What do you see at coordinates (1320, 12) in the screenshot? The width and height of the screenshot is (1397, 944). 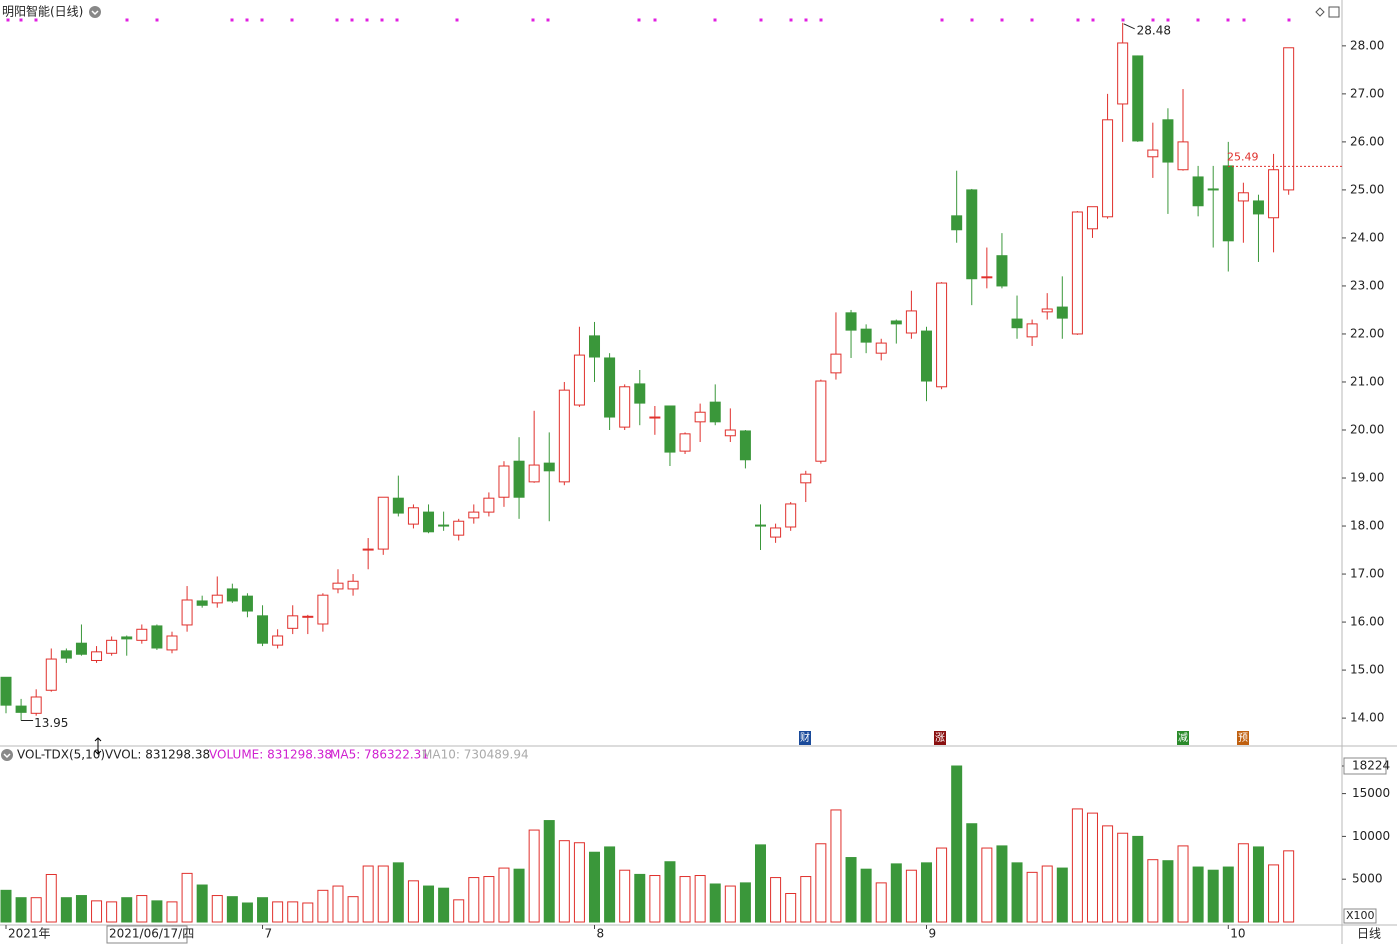 I see `diamond-button` at bounding box center [1320, 12].